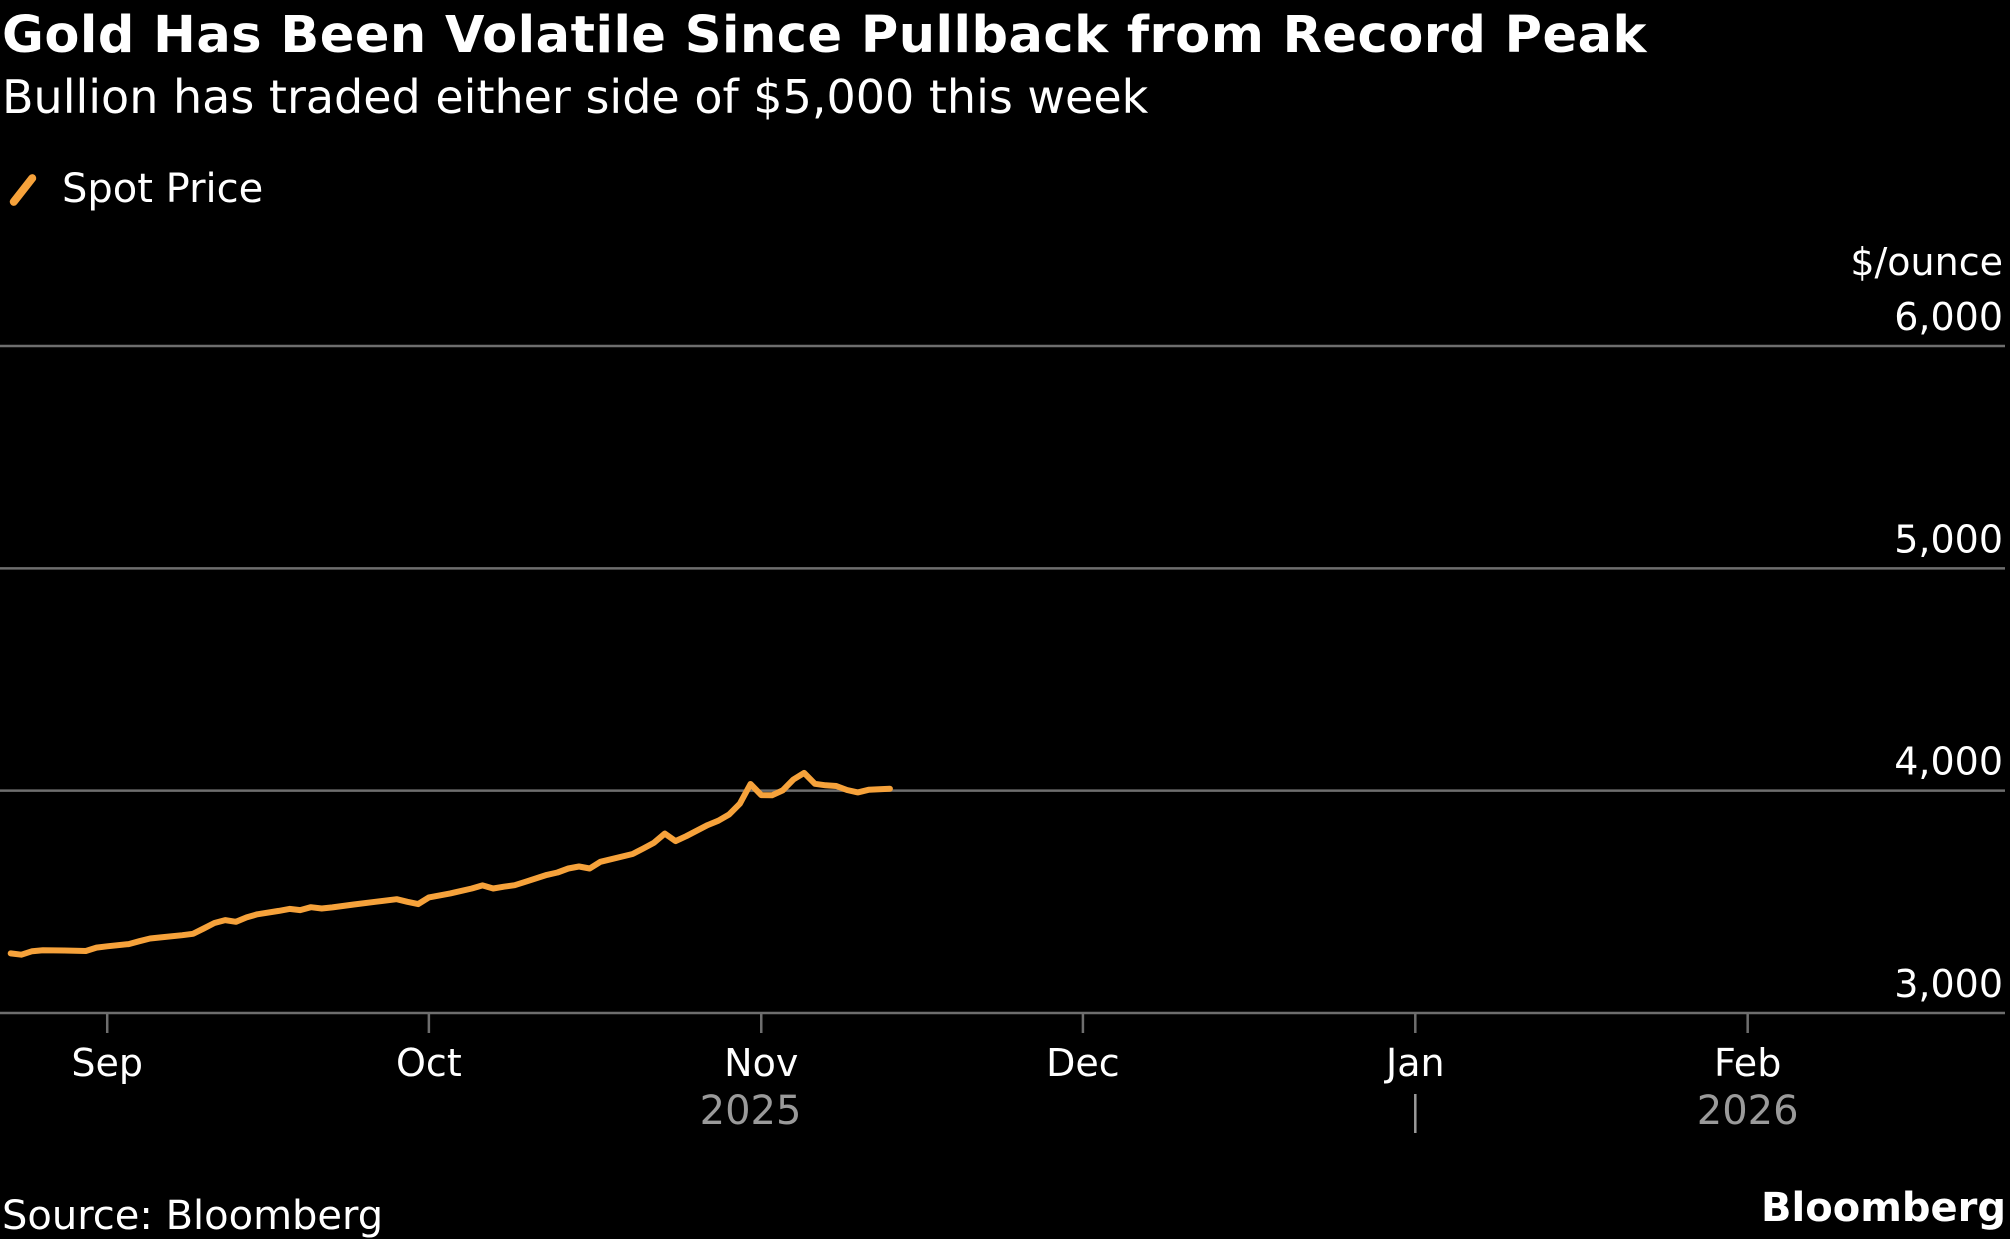 Image resolution: width=2010 pixels, height=1239 pixels. Describe the element at coordinates (1747, 1063) in the screenshot. I see `x-tick-label: Feb` at that location.